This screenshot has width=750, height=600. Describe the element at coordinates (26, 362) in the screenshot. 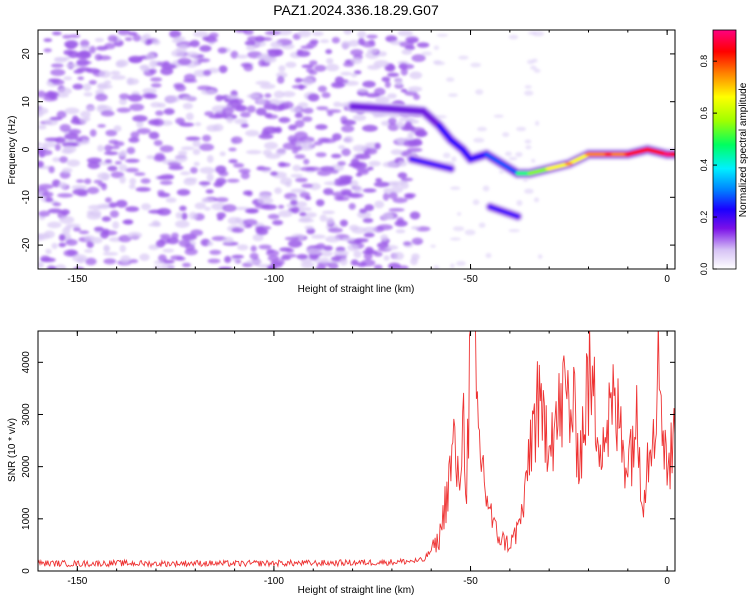

I see `snr-y-tick-label: 4000` at that location.